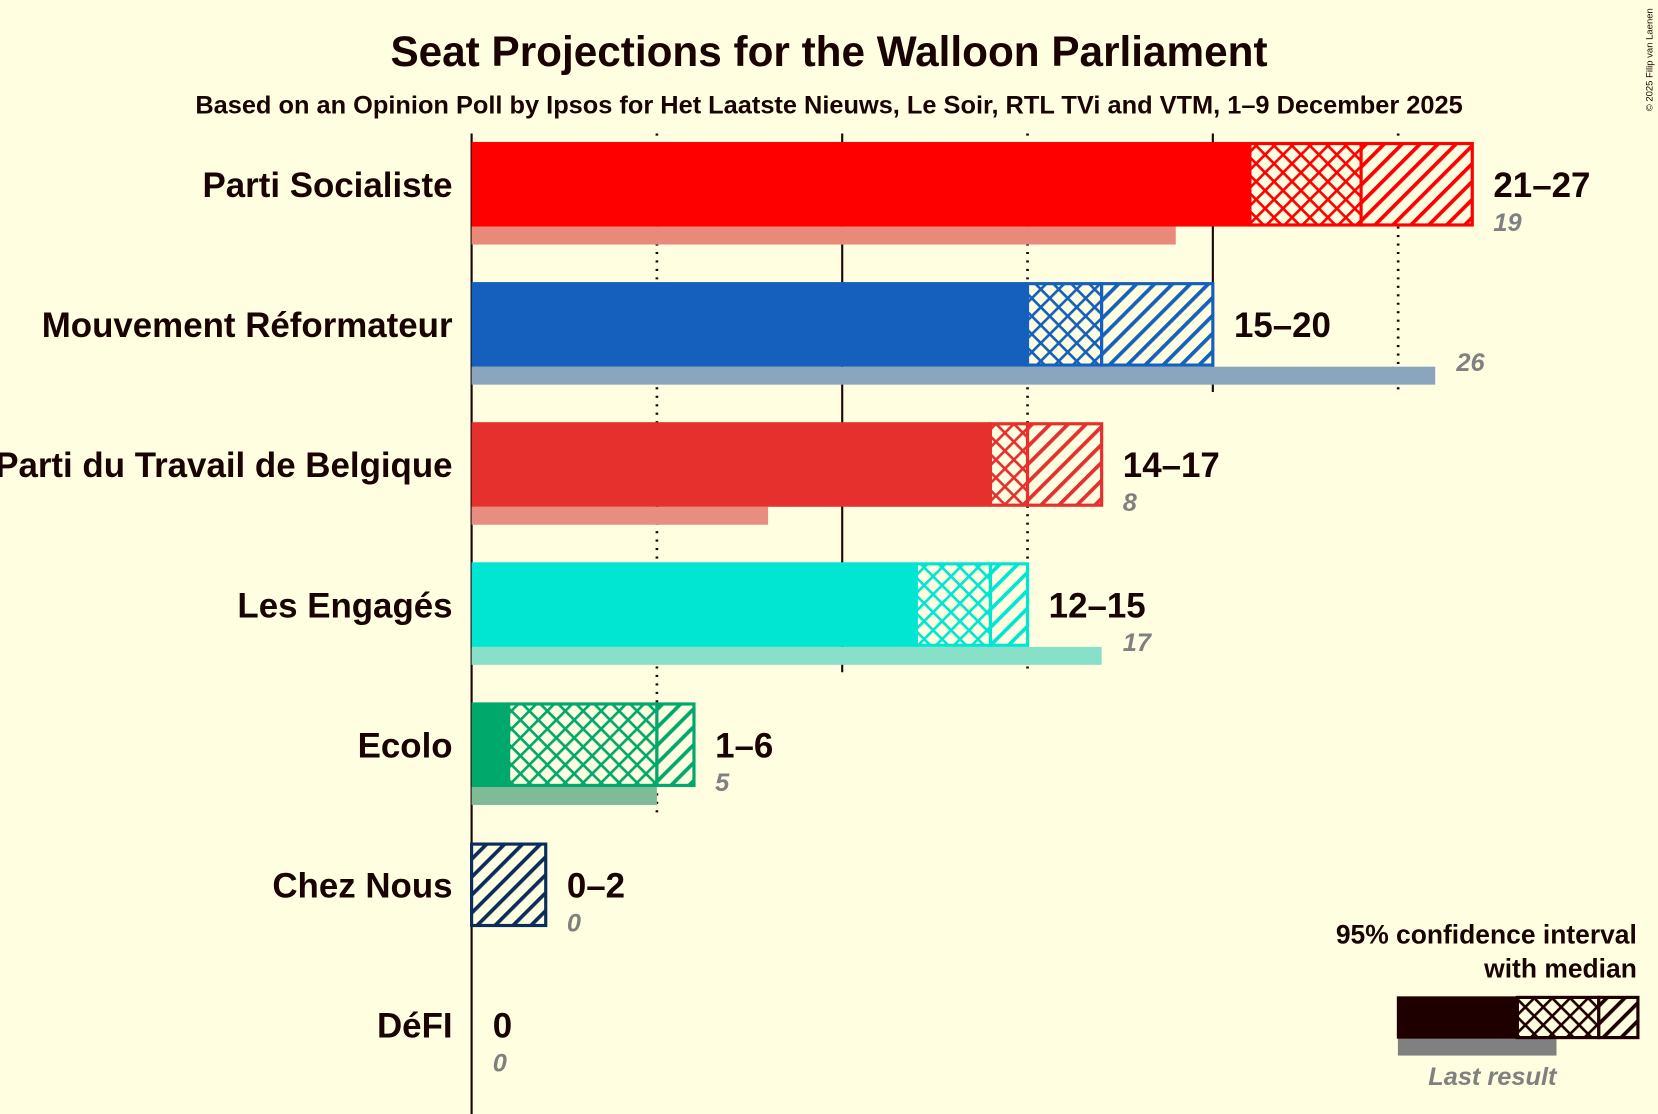 This screenshot has height=1114, width=1658. What do you see at coordinates (596, 885) in the screenshot?
I see `ci-label: 0–2` at bounding box center [596, 885].